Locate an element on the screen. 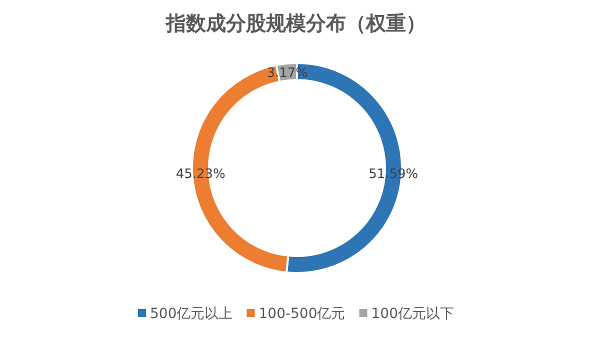  chart-title: 指数成分股规模分布（权重） is located at coordinates (295, 23).